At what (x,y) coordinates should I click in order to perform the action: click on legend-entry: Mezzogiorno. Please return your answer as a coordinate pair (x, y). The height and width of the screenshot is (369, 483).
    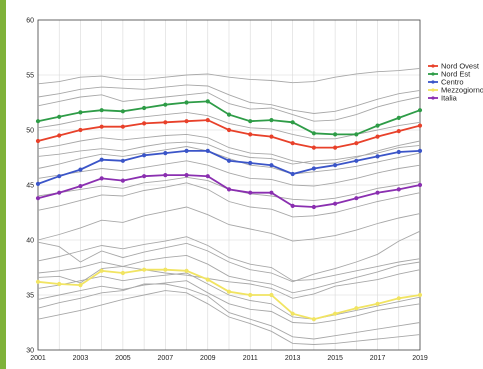
    Looking at the image, I should click on (455, 90).